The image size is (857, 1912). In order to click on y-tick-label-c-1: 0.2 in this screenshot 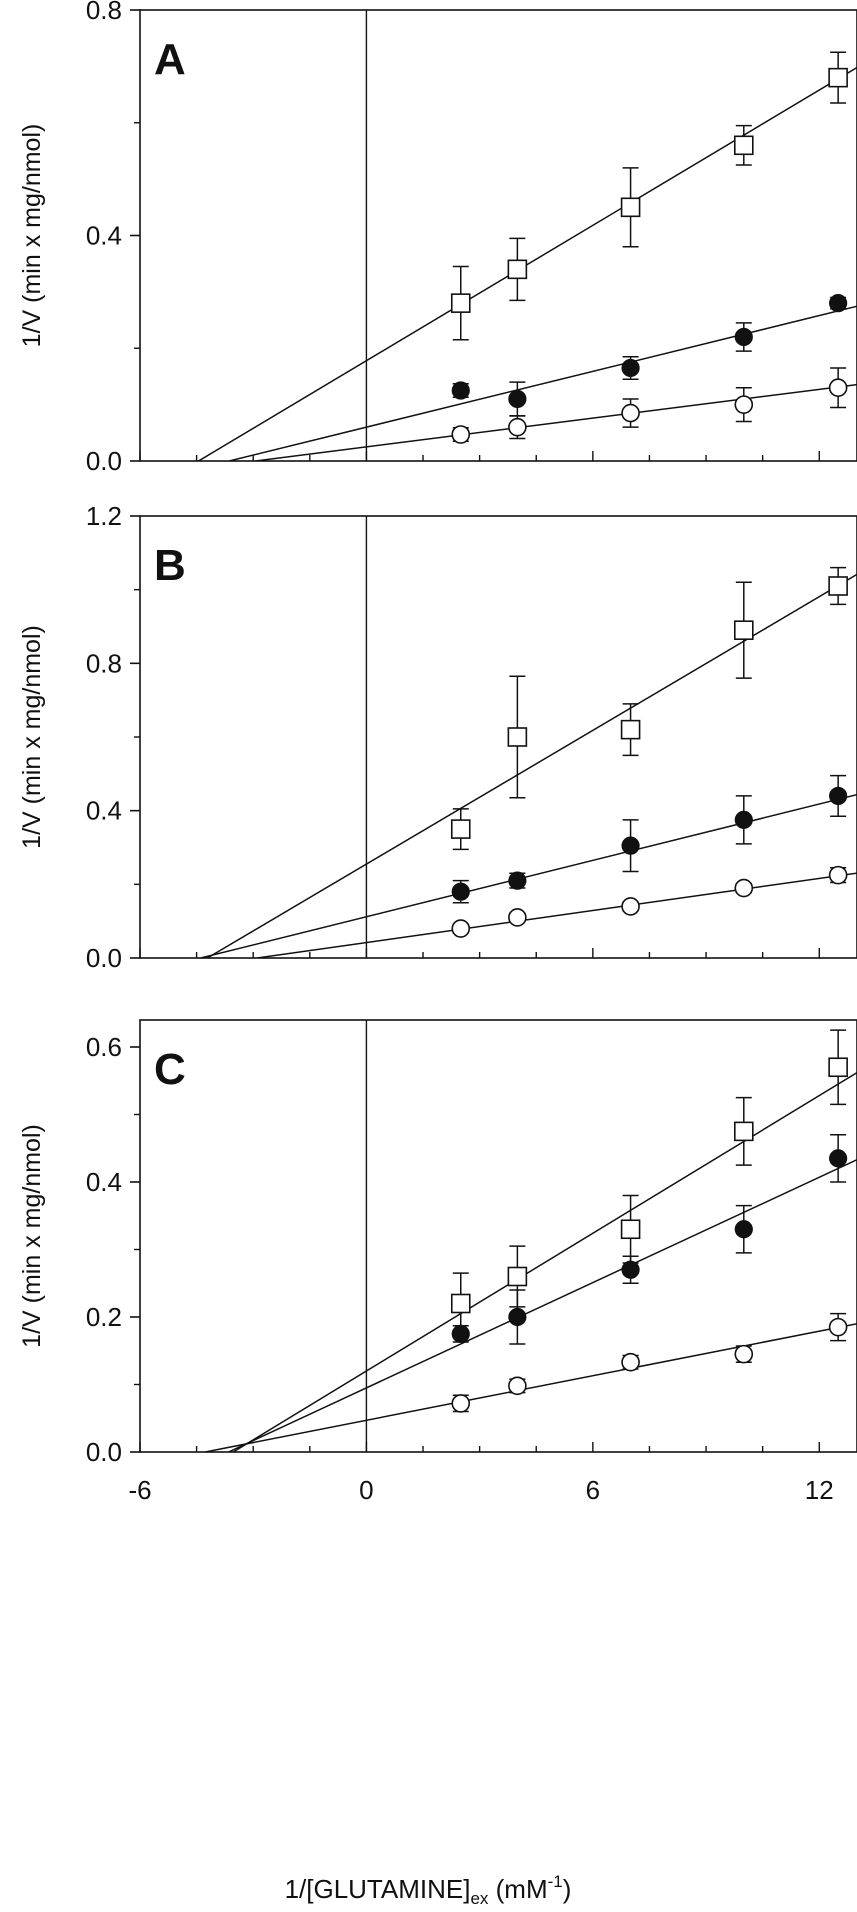, I will do `click(104, 1317)`.